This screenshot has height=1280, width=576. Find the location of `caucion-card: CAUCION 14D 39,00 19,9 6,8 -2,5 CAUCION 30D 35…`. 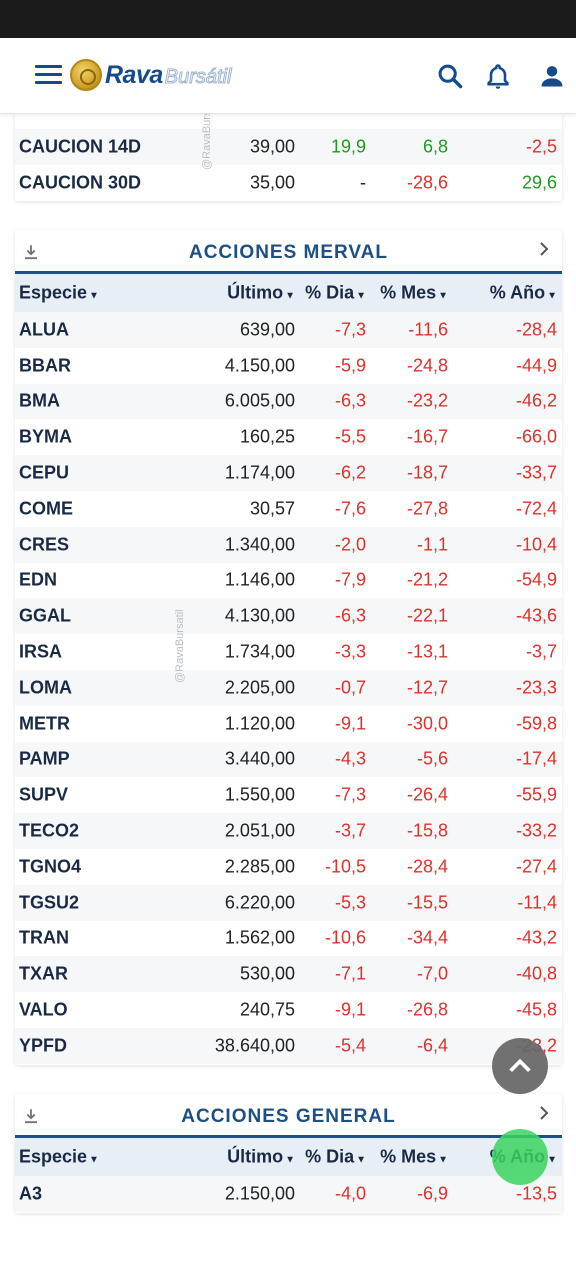

caucion-card: CAUCION 14D 39,00 19,9 6,8 -2,5 CAUCION 30D 35… is located at coordinates (288, 147).